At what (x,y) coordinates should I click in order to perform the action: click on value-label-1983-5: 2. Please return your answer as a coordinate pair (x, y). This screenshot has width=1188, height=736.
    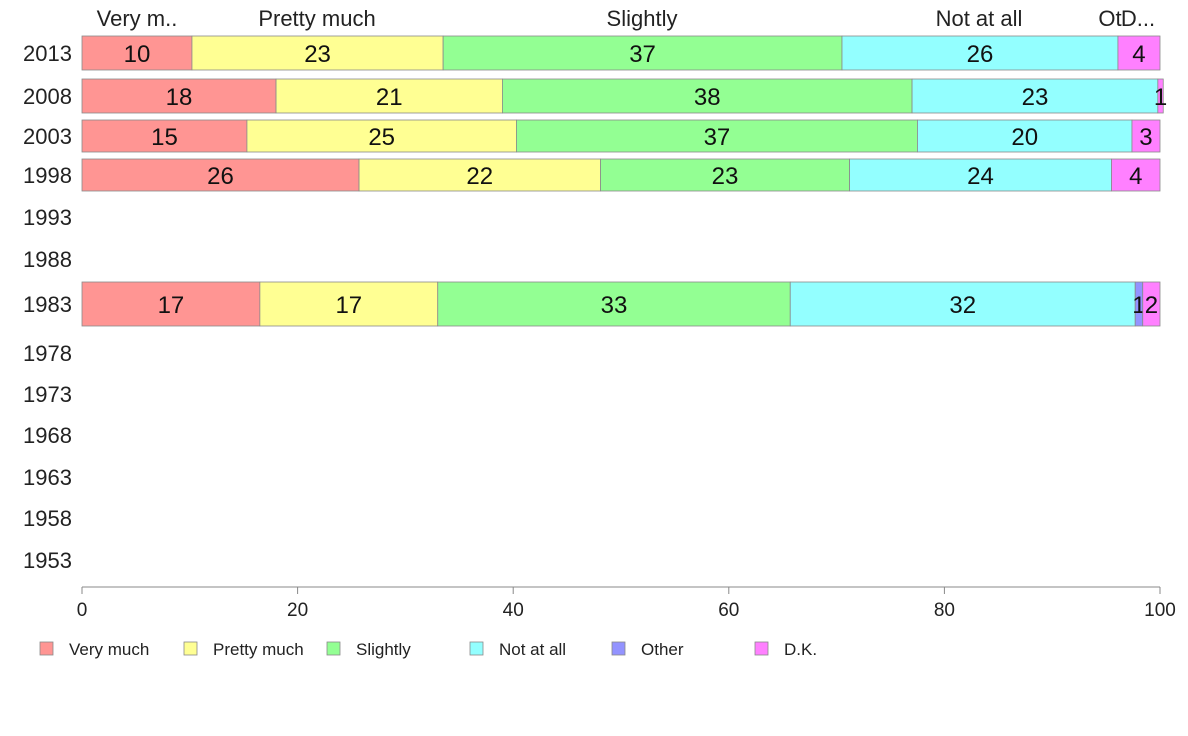
    Looking at the image, I should click on (1151, 305).